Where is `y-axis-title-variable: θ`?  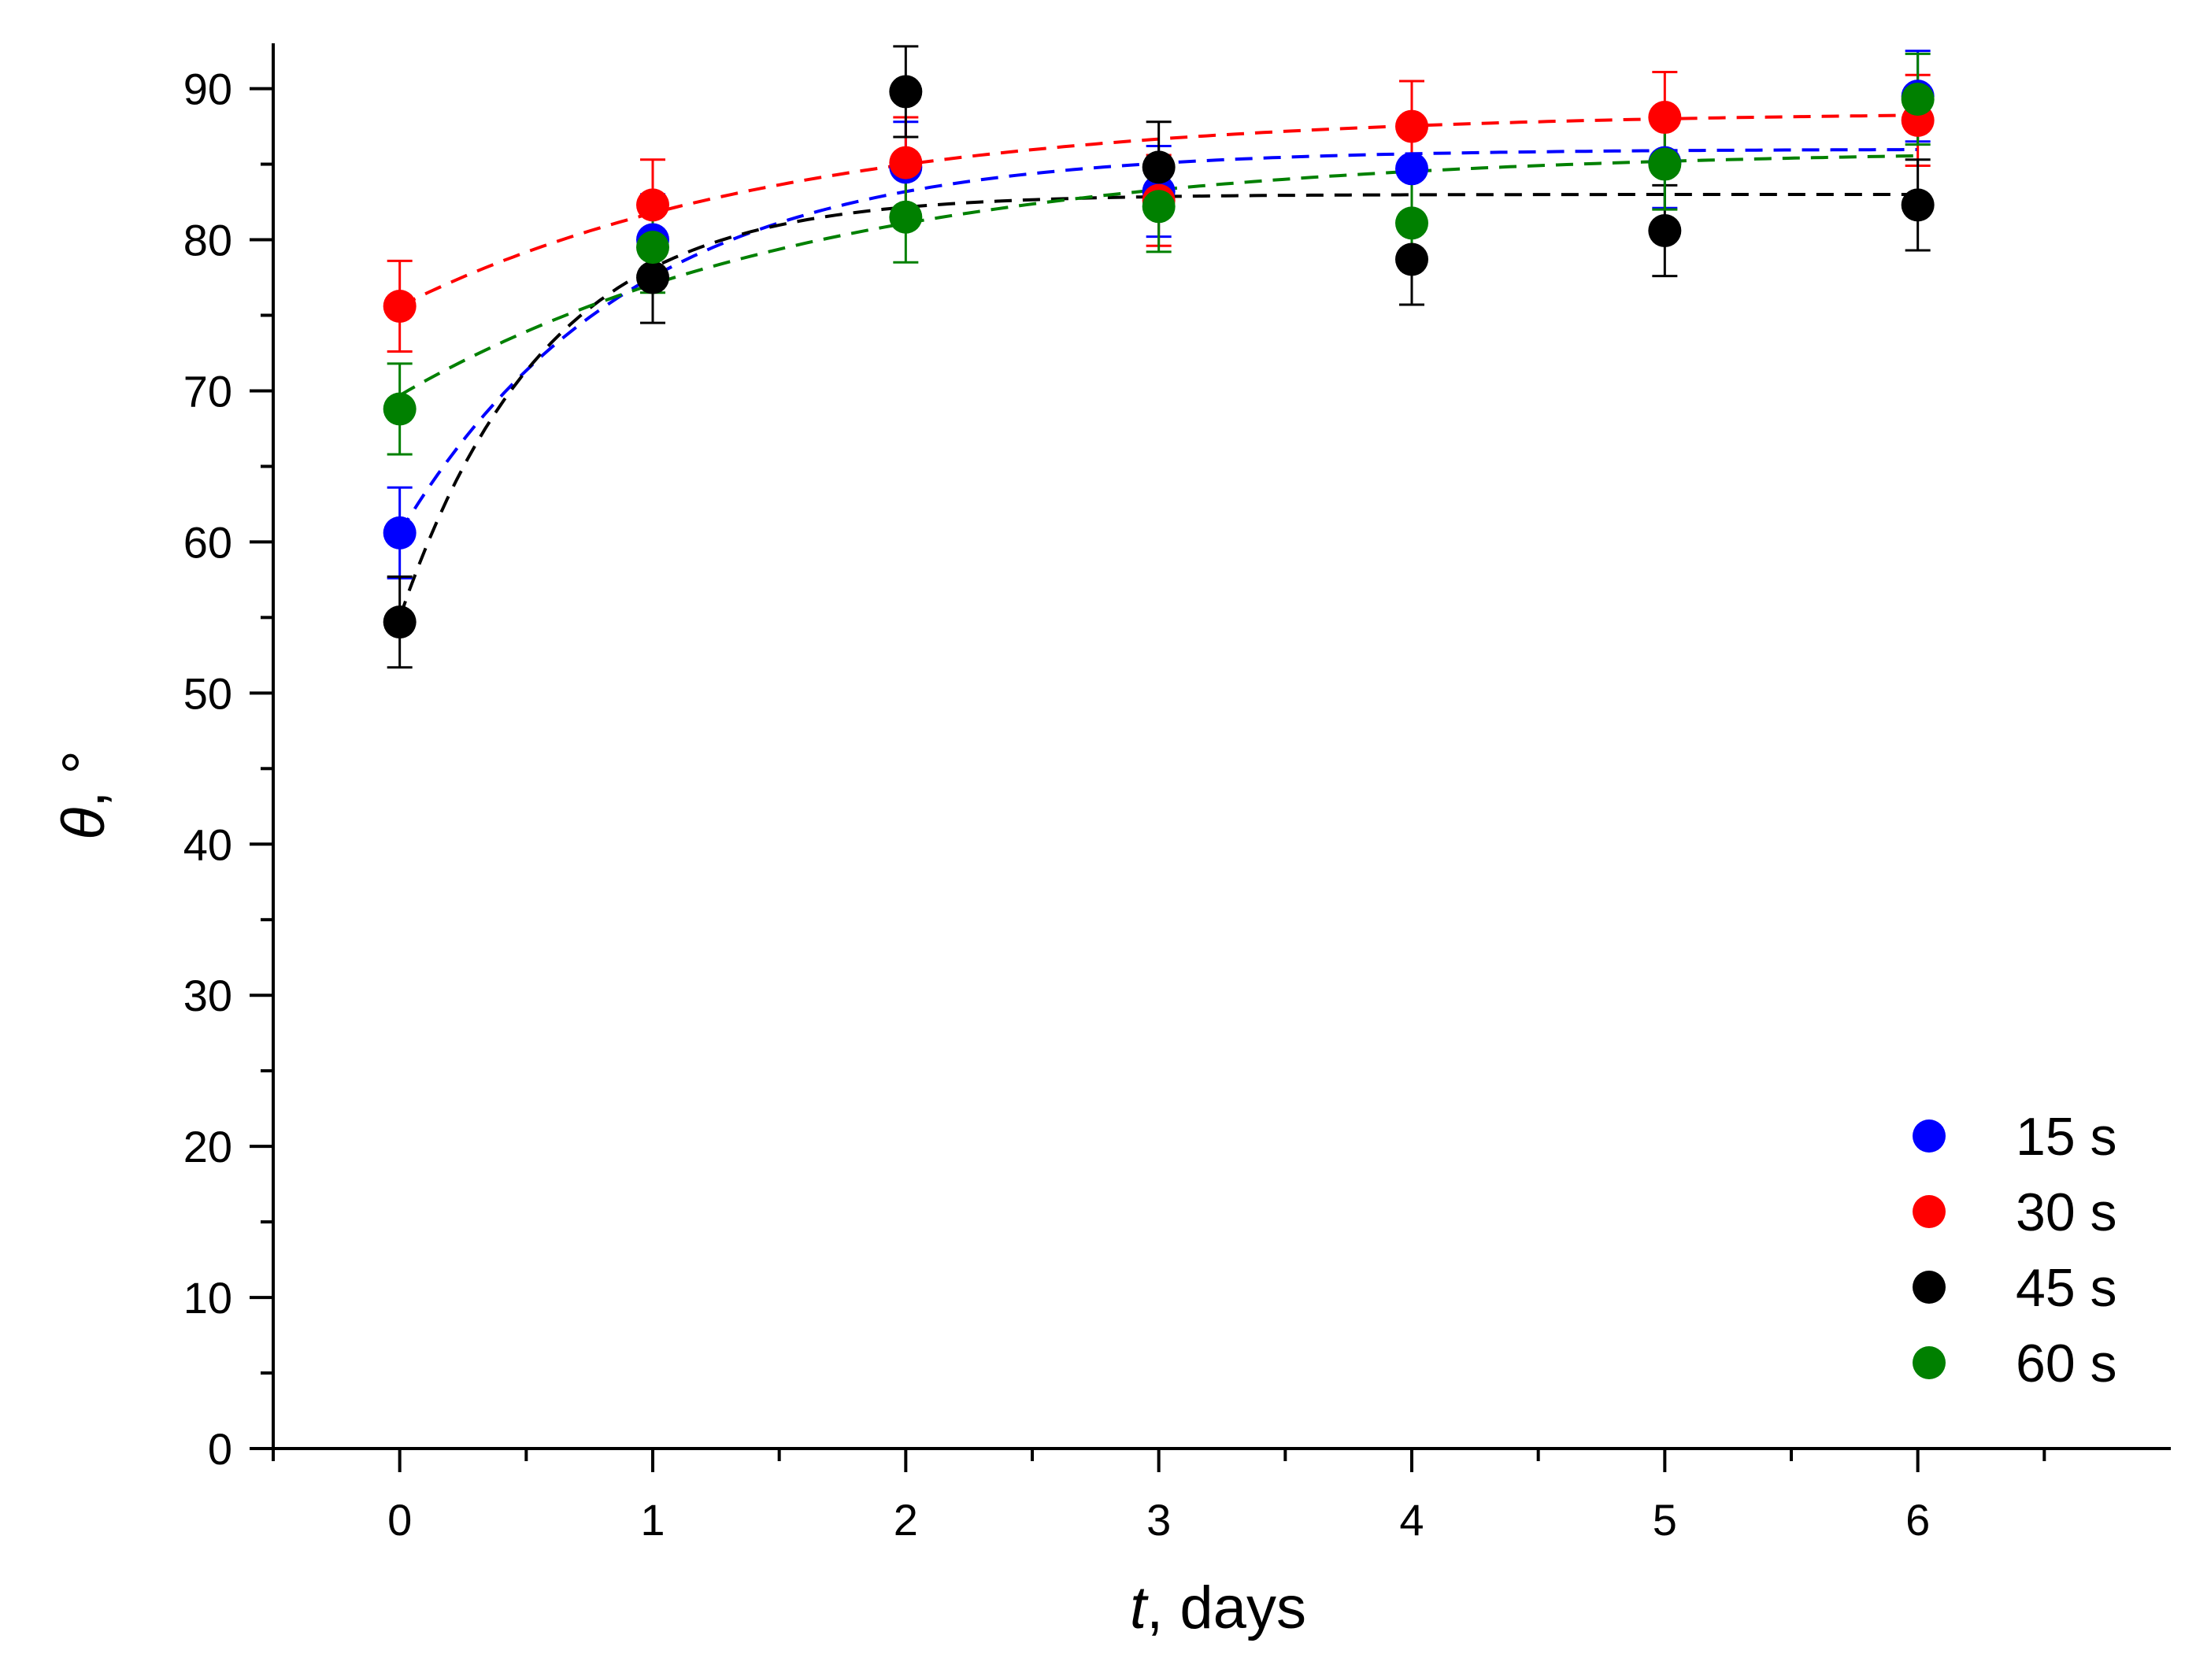 y-axis-title-variable: θ is located at coordinates (83, 824).